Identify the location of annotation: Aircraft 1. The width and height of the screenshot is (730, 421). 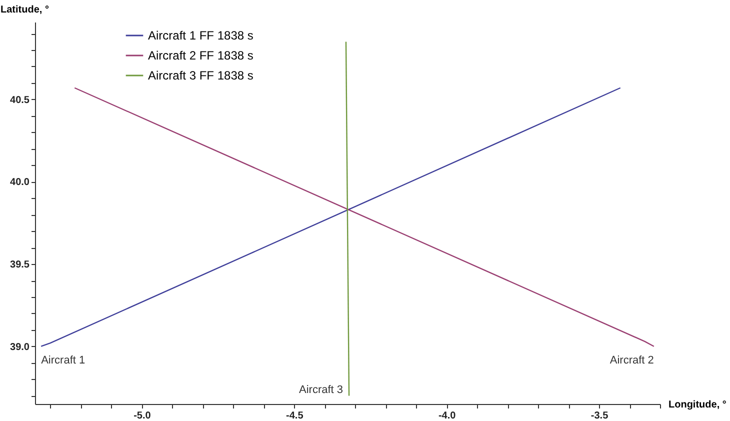
(63, 360).